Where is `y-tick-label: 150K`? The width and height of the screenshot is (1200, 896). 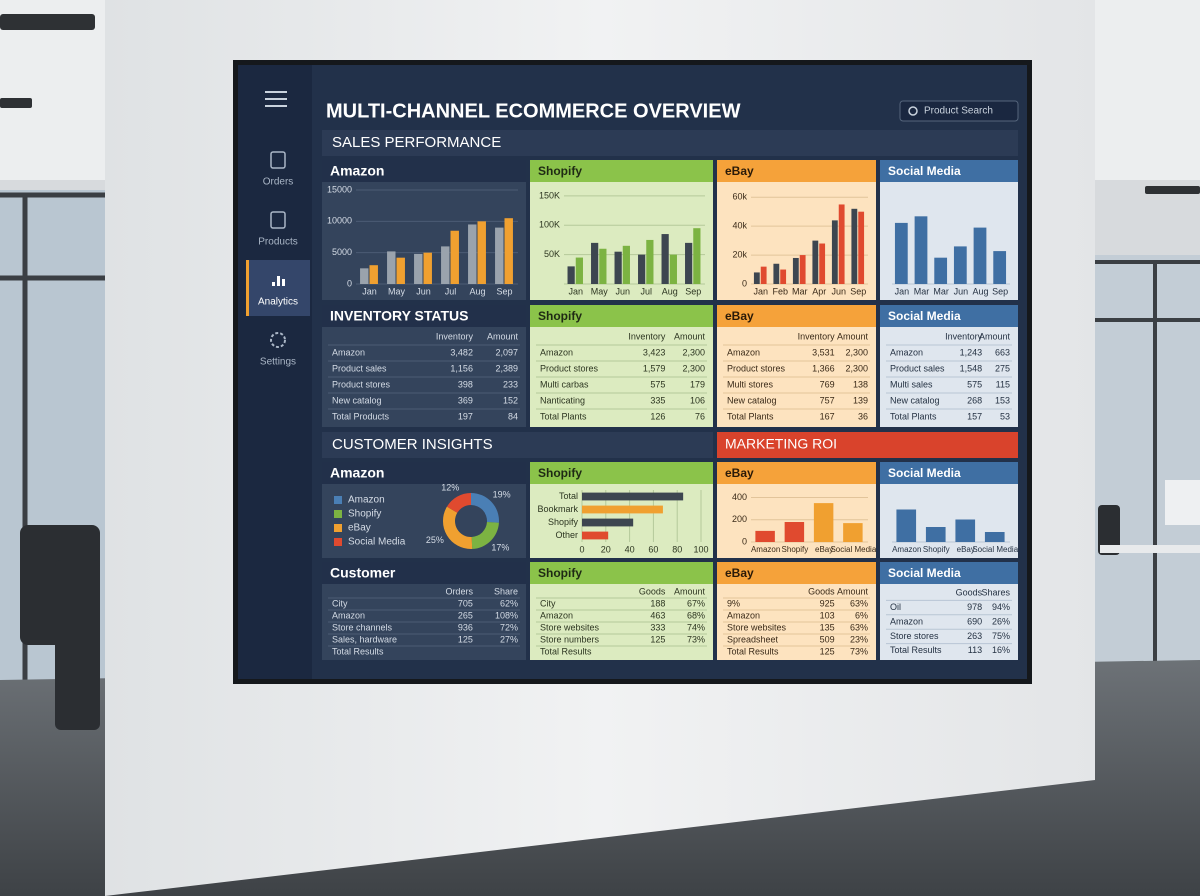 y-tick-label: 150K is located at coordinates (549, 195).